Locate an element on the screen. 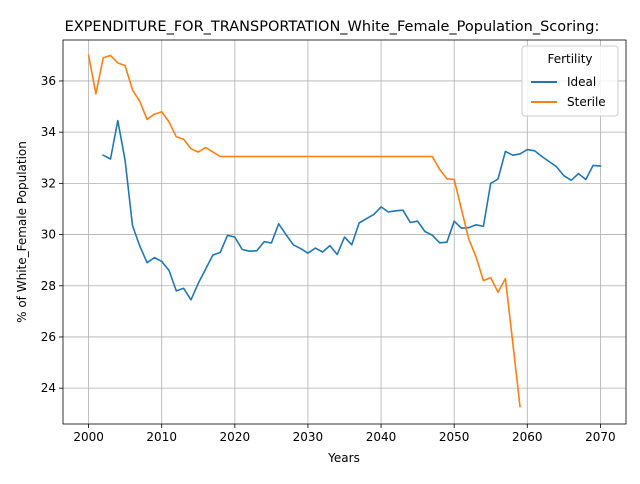 This screenshot has height=484, width=640. x-tick-label: 2040 is located at coordinates (381, 437).